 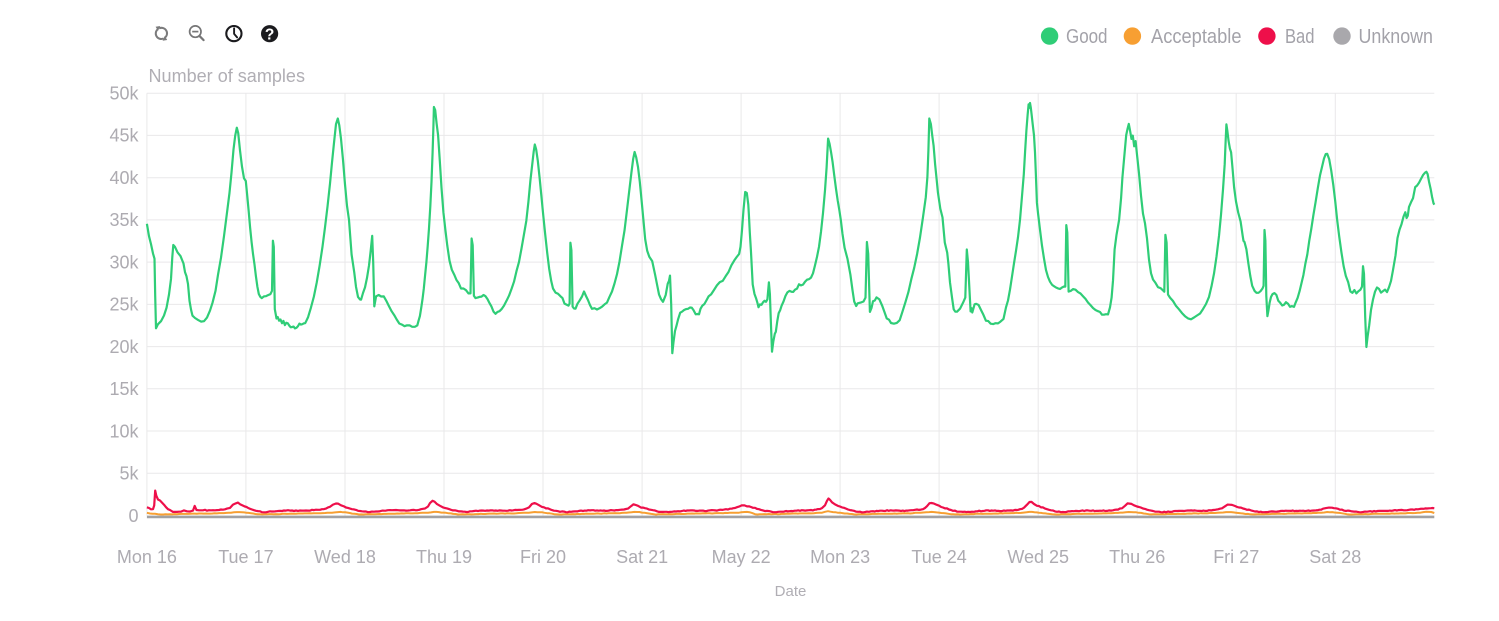 What do you see at coordinates (1087, 36) in the screenshot?
I see `svg-text: Good` at bounding box center [1087, 36].